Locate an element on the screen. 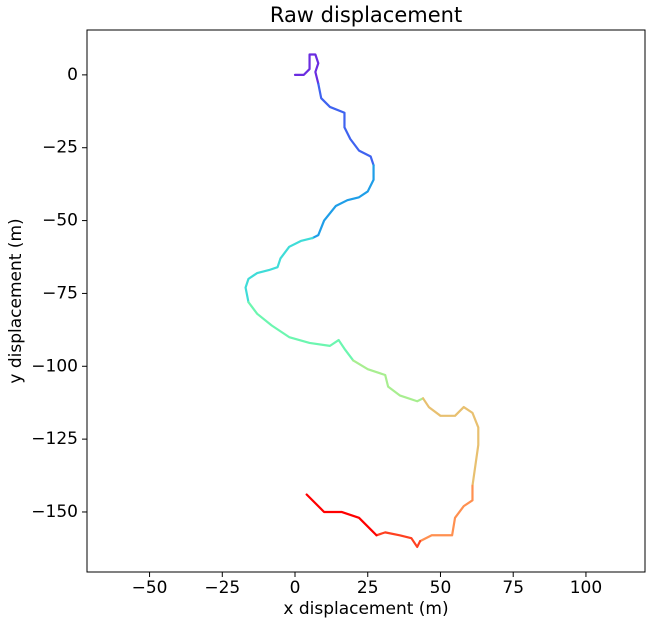  chart-title: Raw displacement is located at coordinates (366, 15).